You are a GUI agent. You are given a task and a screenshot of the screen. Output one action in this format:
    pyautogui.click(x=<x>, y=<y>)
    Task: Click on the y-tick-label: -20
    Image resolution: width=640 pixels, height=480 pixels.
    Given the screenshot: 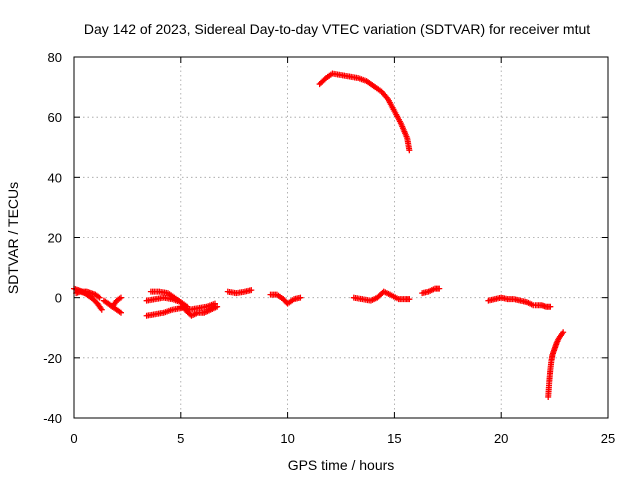 What is the action you would take?
    pyautogui.click(x=52, y=358)
    